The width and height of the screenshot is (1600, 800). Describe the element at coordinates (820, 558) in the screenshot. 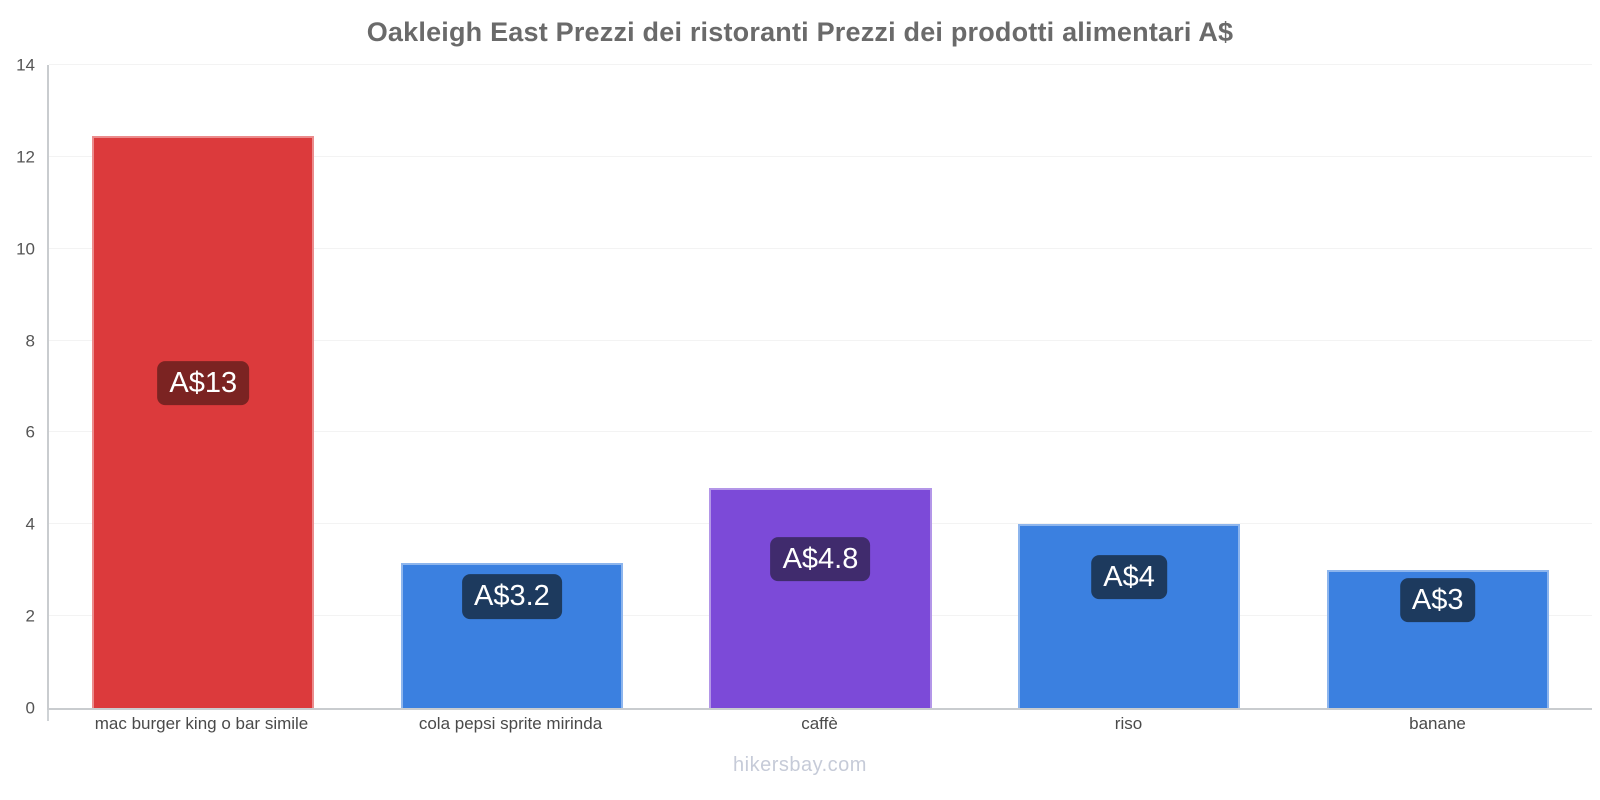

I see `value-badge: A$4.8` at that location.